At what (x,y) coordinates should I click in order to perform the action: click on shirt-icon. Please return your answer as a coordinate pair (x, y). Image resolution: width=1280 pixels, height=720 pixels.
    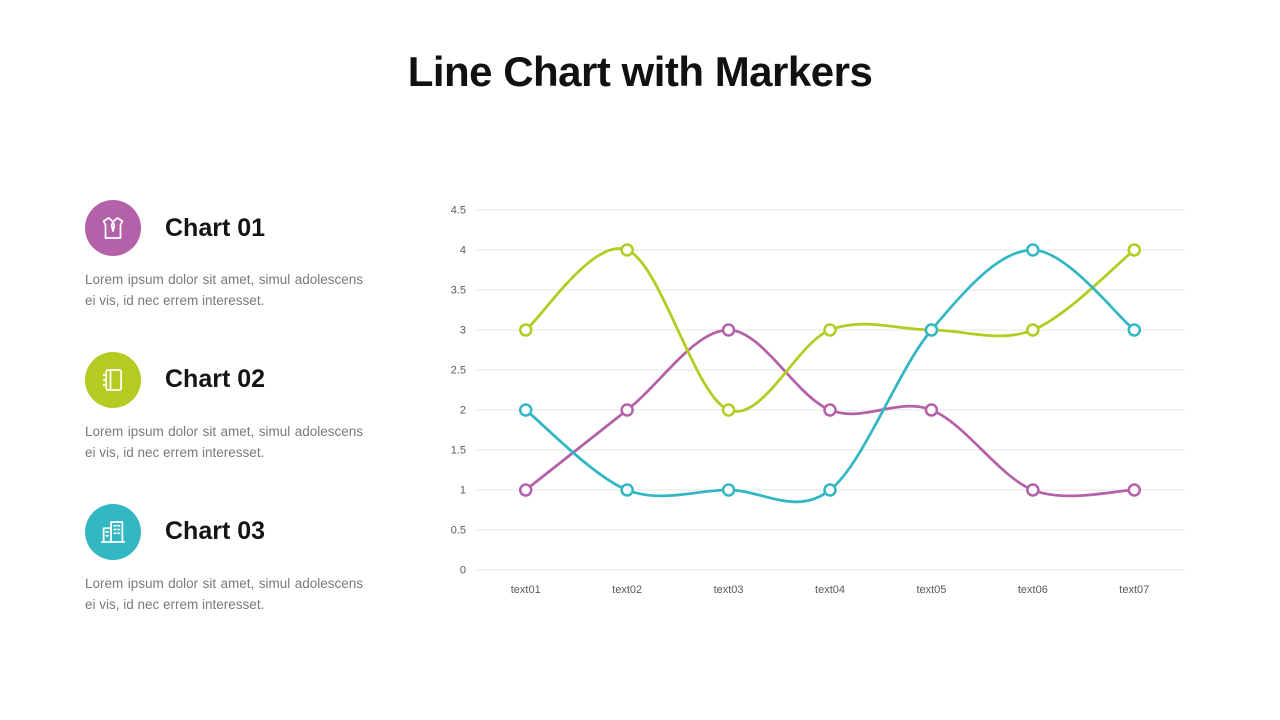
    Looking at the image, I should click on (113, 228).